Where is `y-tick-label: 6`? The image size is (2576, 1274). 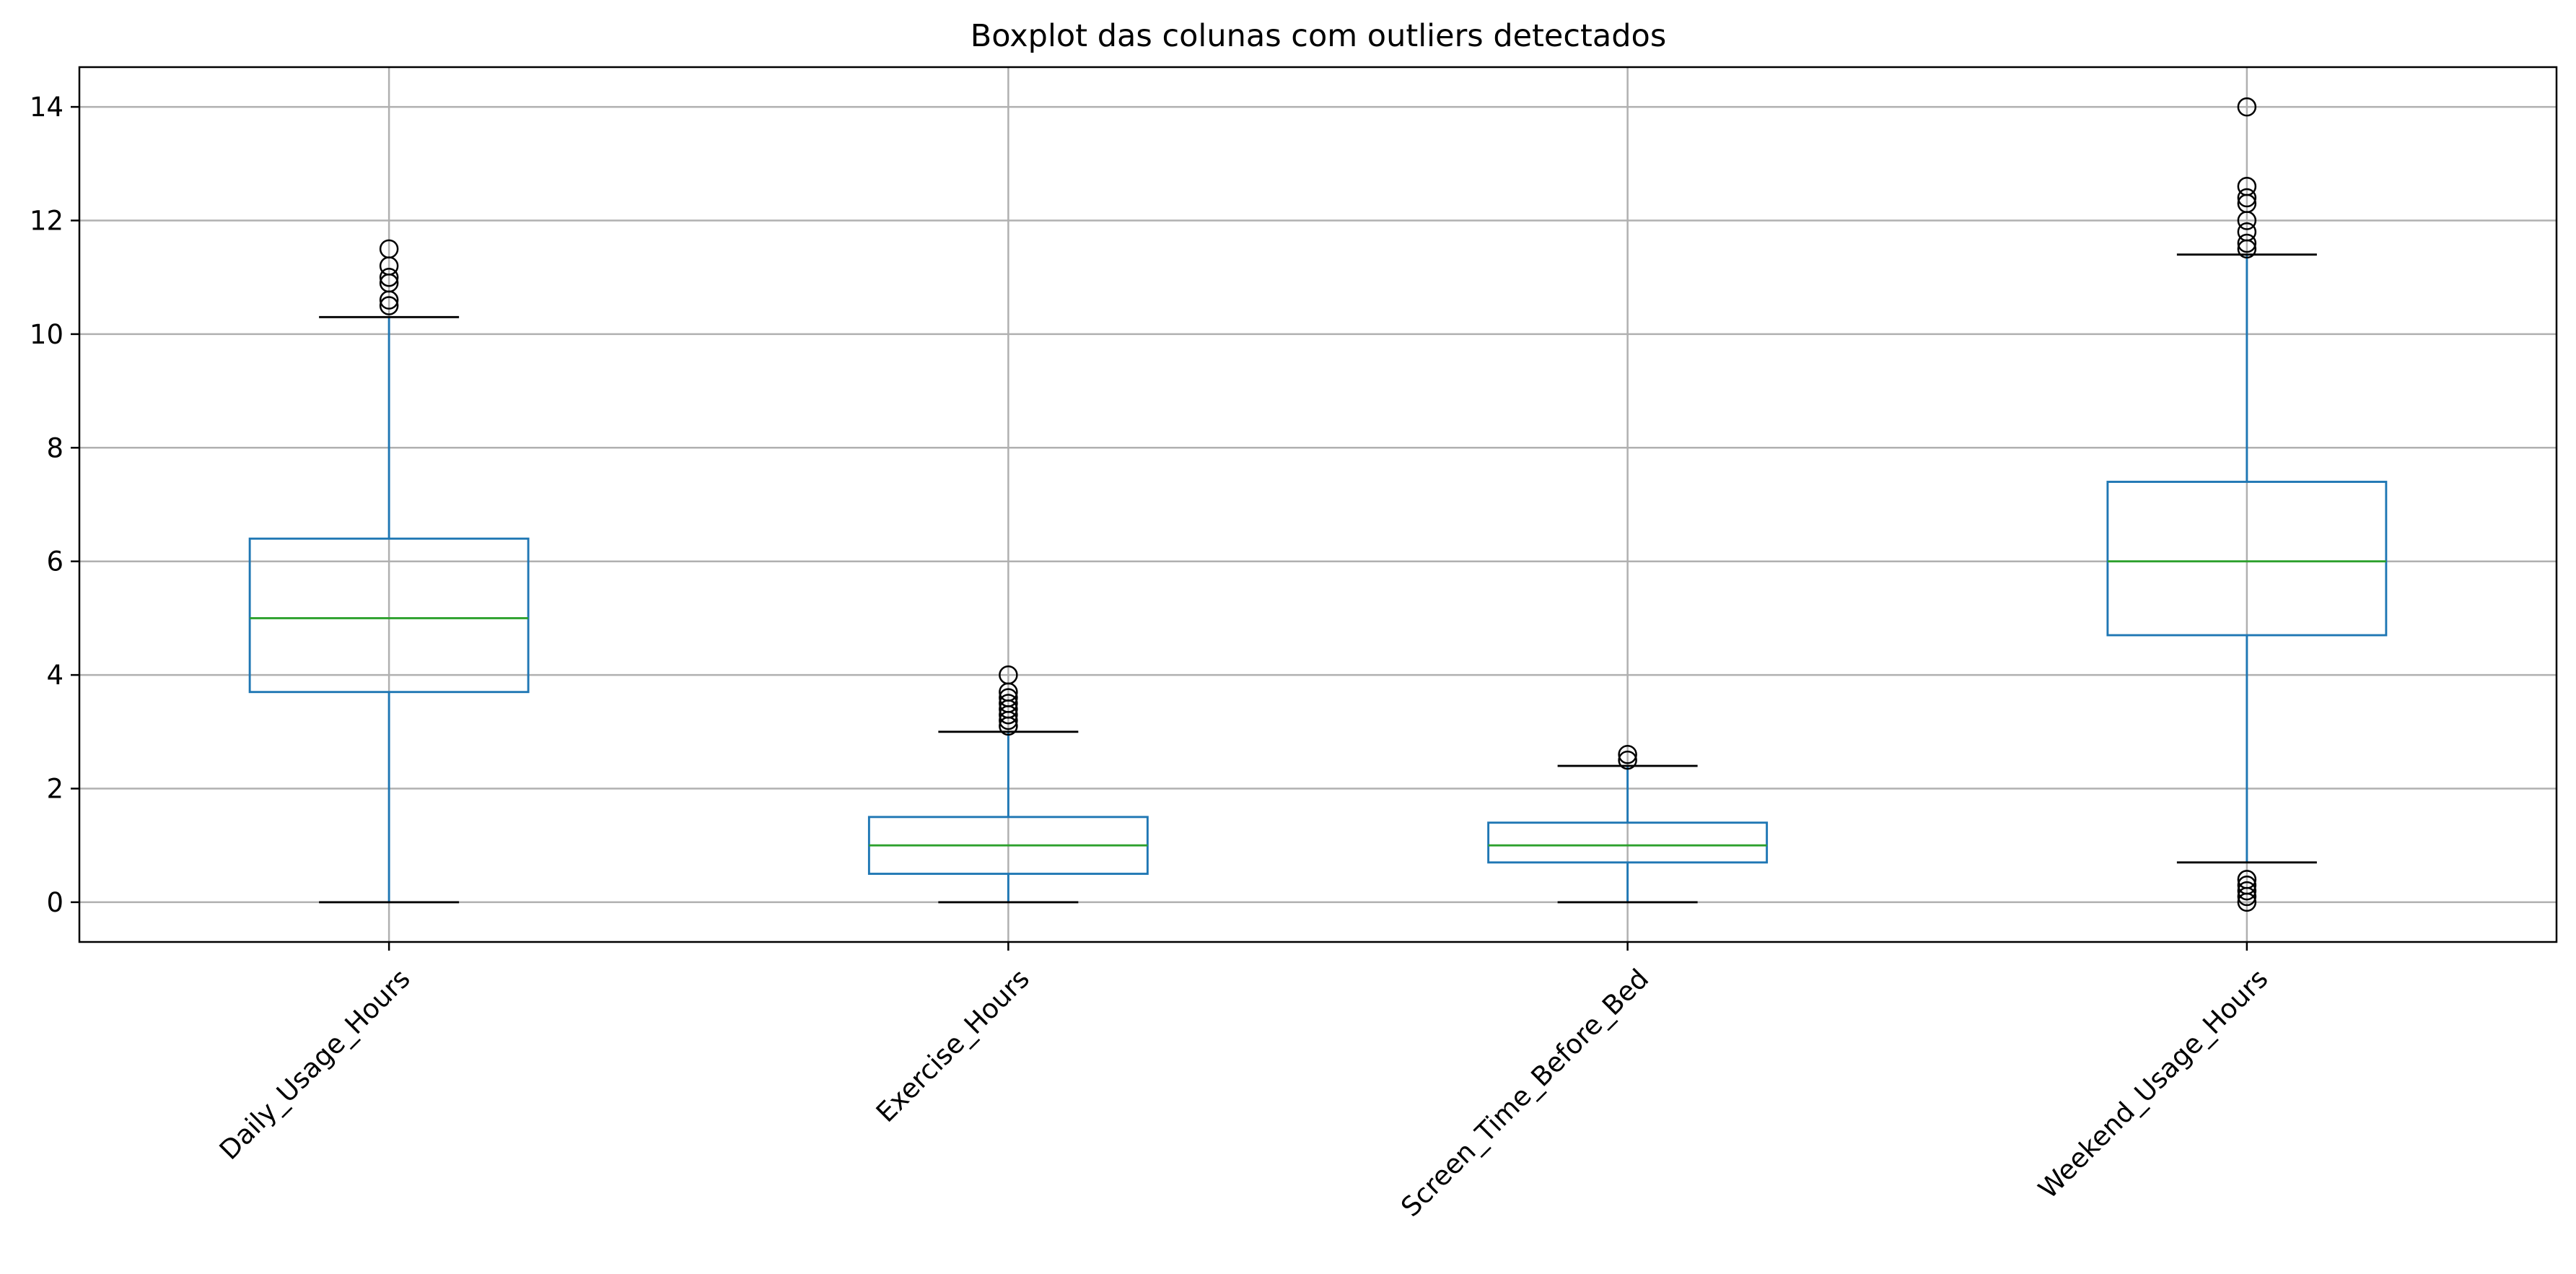
y-tick-label: 6 is located at coordinates (54, 561).